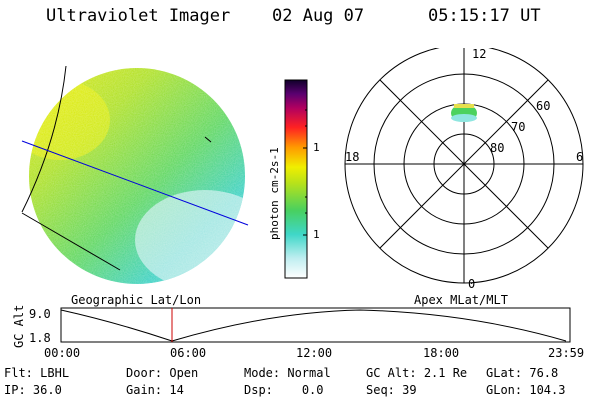 The image size is (600, 400). What do you see at coordinates (543, 106) in the screenshot?
I see `lat-label-60: 60` at bounding box center [543, 106].